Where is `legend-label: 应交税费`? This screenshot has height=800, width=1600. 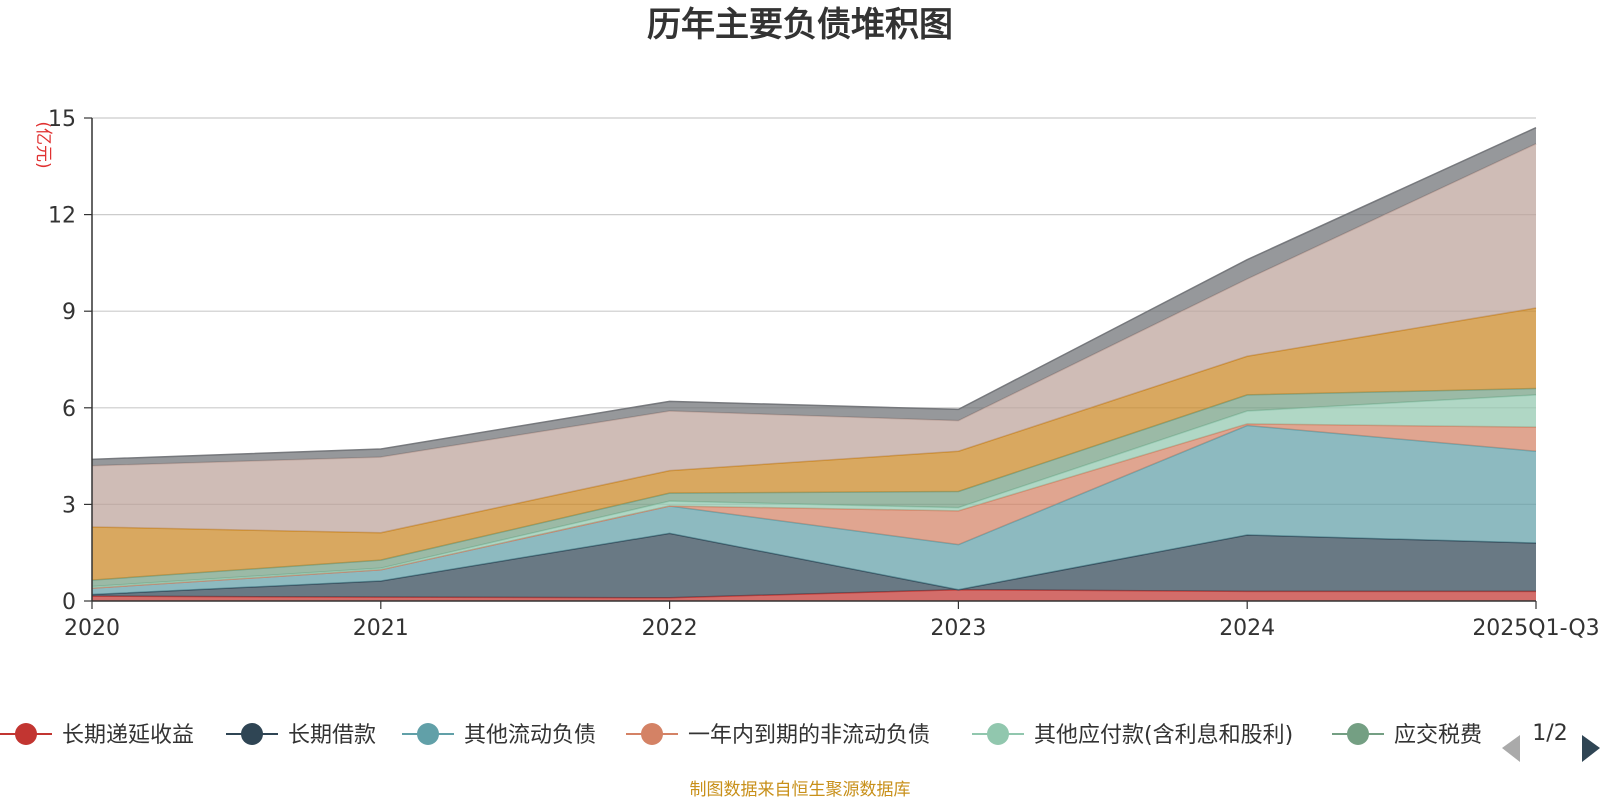
legend-label: 应交税费 is located at coordinates (1438, 735).